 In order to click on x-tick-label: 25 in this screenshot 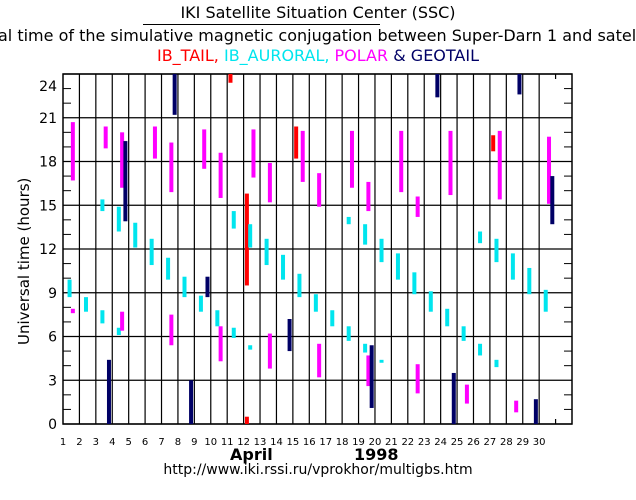, I will do `click(457, 442)`.